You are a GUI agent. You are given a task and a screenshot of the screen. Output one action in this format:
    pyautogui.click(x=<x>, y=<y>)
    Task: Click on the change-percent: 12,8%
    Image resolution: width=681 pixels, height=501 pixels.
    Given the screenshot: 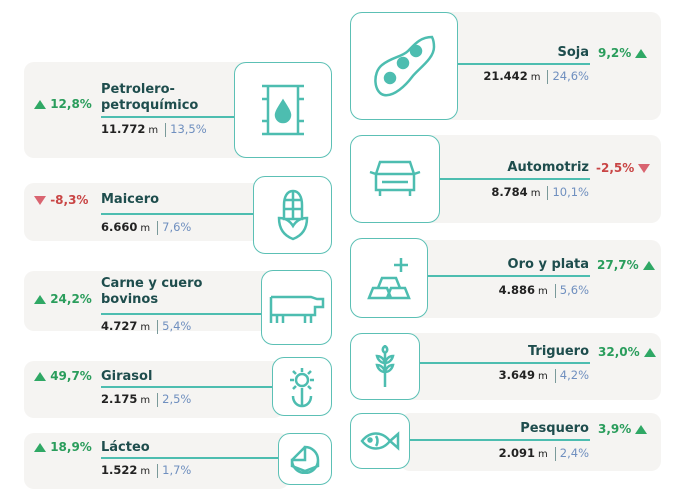 What is the action you would take?
    pyautogui.click(x=63, y=104)
    